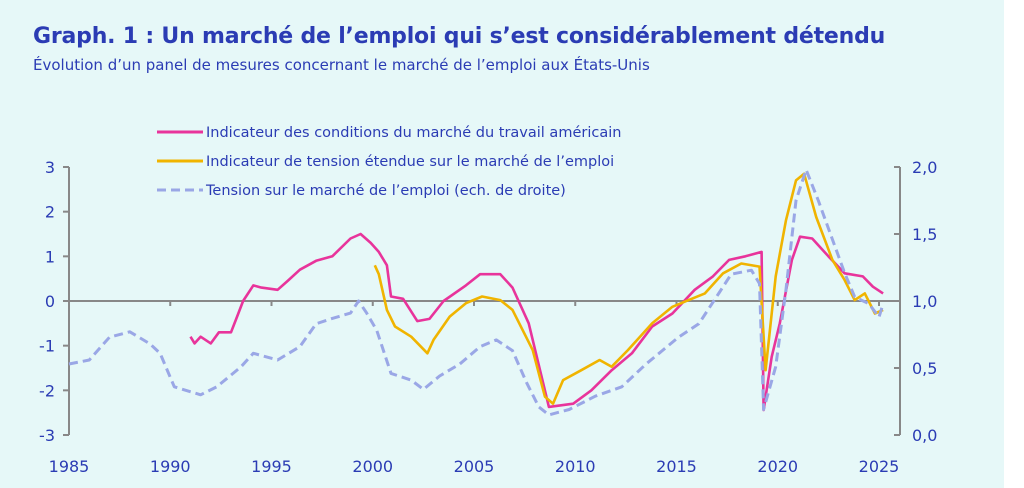 The width and height of the screenshot is (1024, 488). Describe the element at coordinates (50, 212) in the screenshot. I see `left-axis-tick-label: 2` at that location.